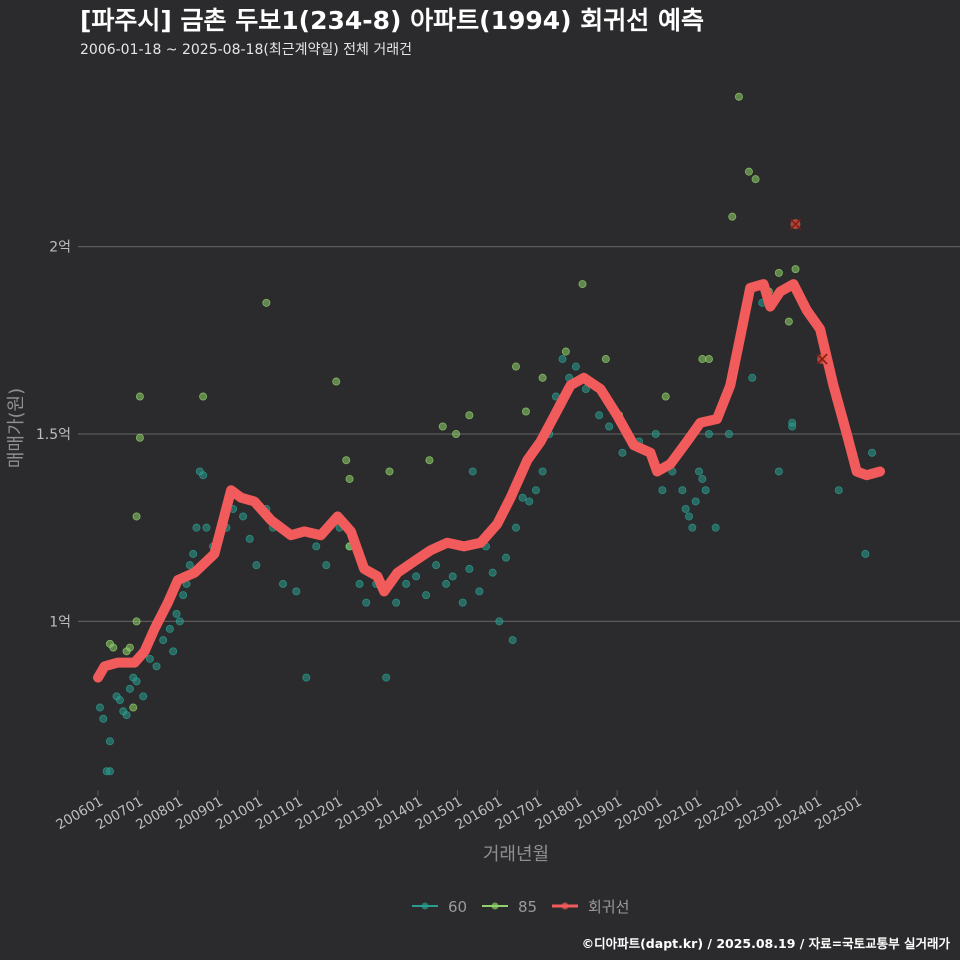 The height and width of the screenshot is (960, 960). Describe the element at coordinates (822, 359) in the screenshot. I see `highlight-x-mark` at that location.